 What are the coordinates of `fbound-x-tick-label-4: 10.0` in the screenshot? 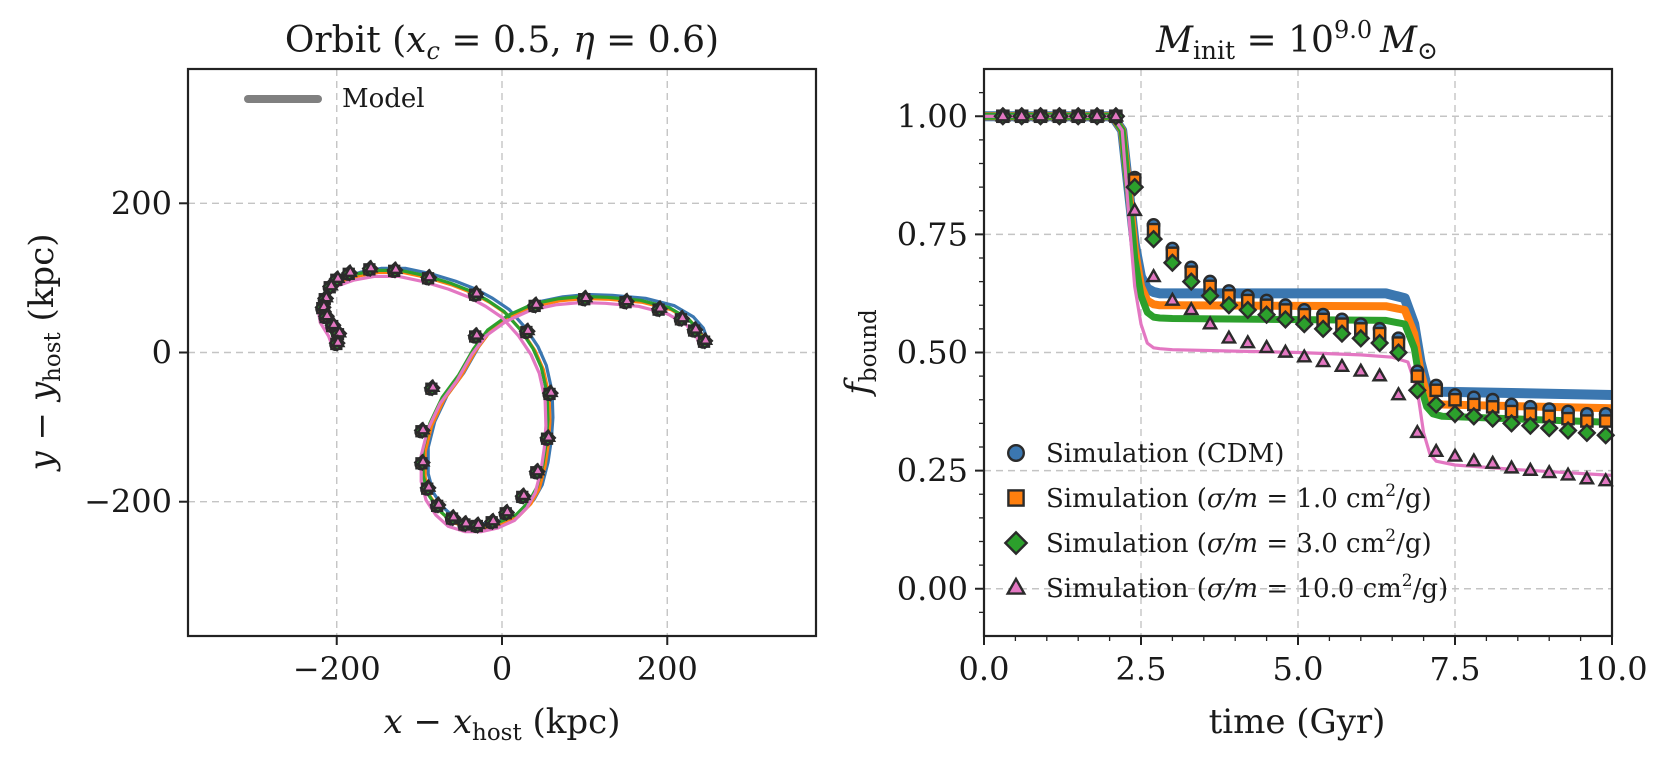 It's located at (1611, 669).